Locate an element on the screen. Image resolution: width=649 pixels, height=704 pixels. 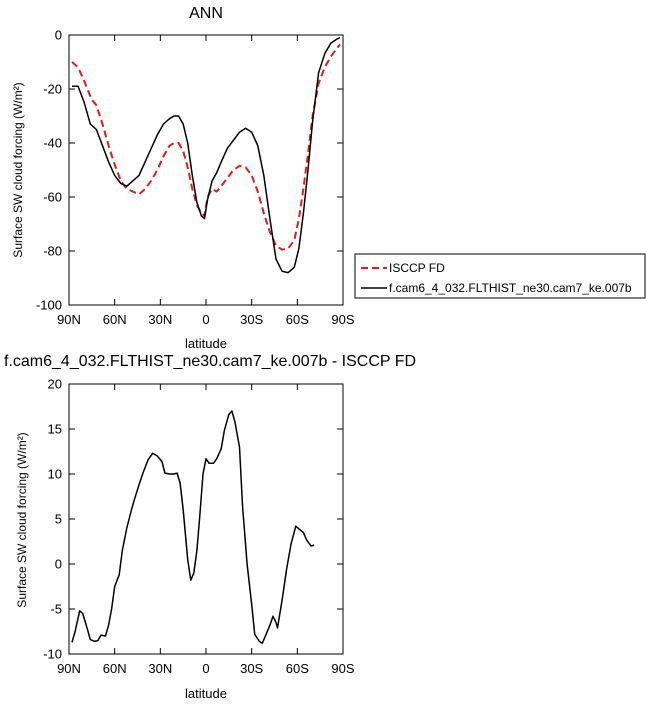
top-x-tick-label: 90N is located at coordinates (69, 319).